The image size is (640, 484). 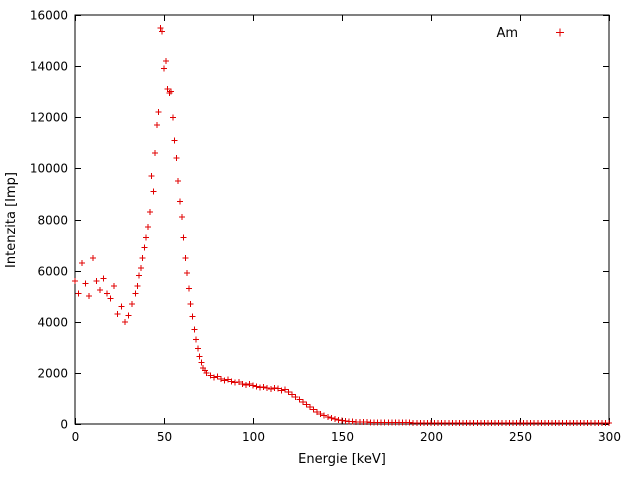 I want to click on y-tick-label: 6000, so click(x=52, y=272).